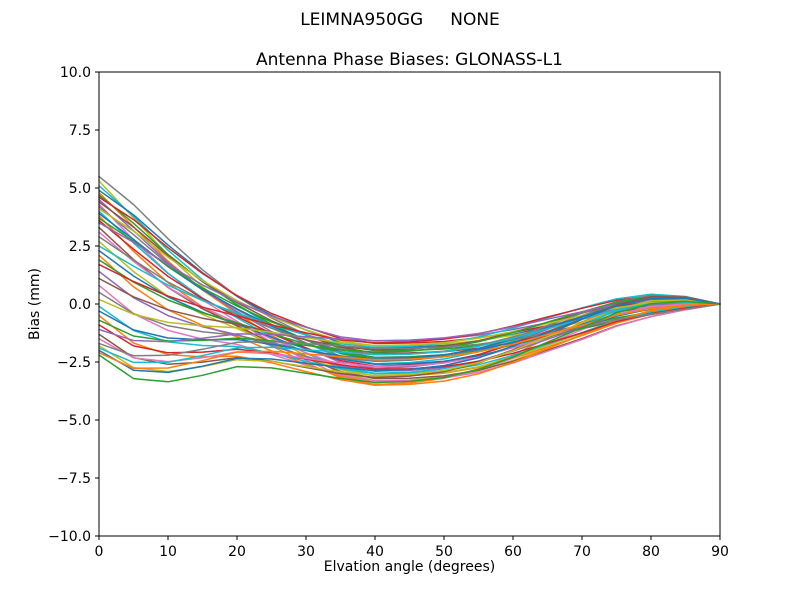 The height and width of the screenshot is (600, 800). I want to click on x-tick-label: 30, so click(306, 552).